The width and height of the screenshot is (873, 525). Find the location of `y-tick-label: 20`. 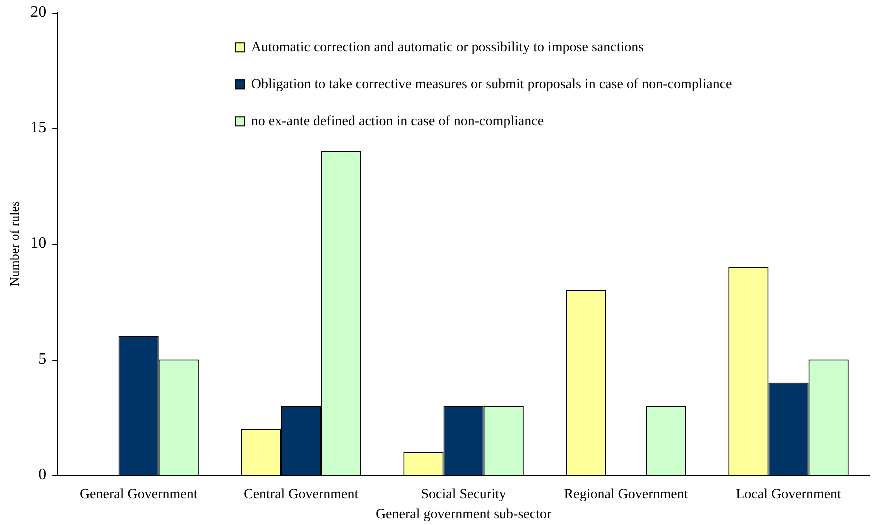

y-tick-label: 20 is located at coordinates (38, 12).